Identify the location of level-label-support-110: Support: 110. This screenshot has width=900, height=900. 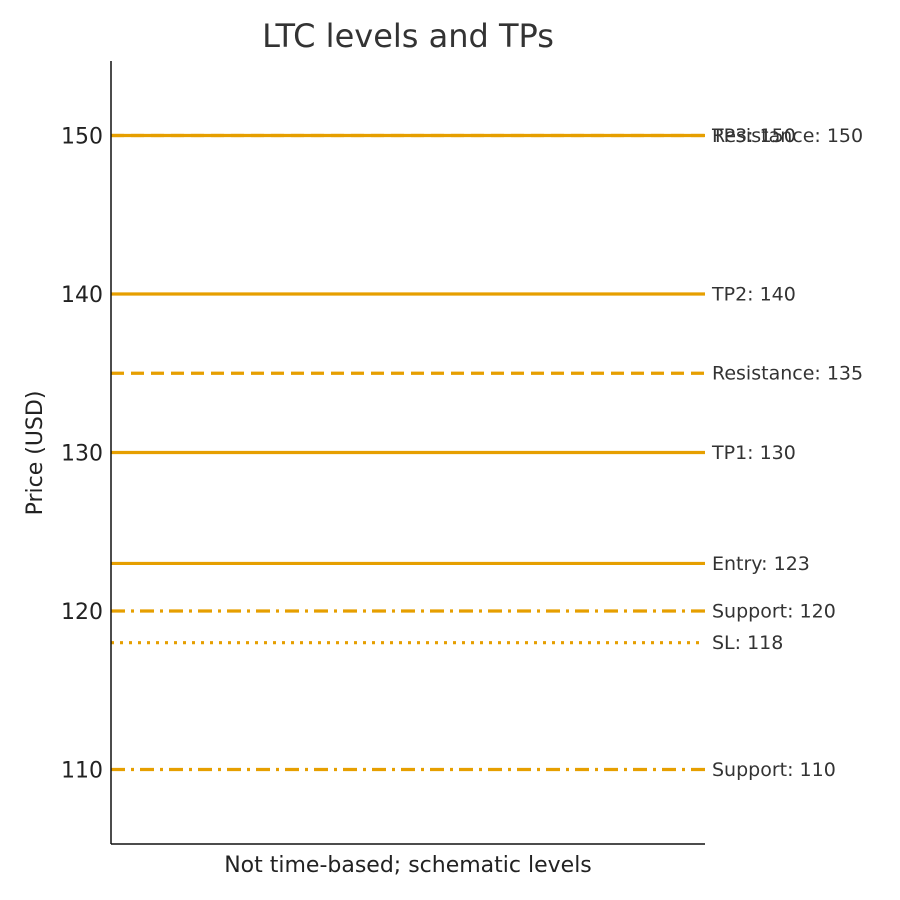
(774, 770).